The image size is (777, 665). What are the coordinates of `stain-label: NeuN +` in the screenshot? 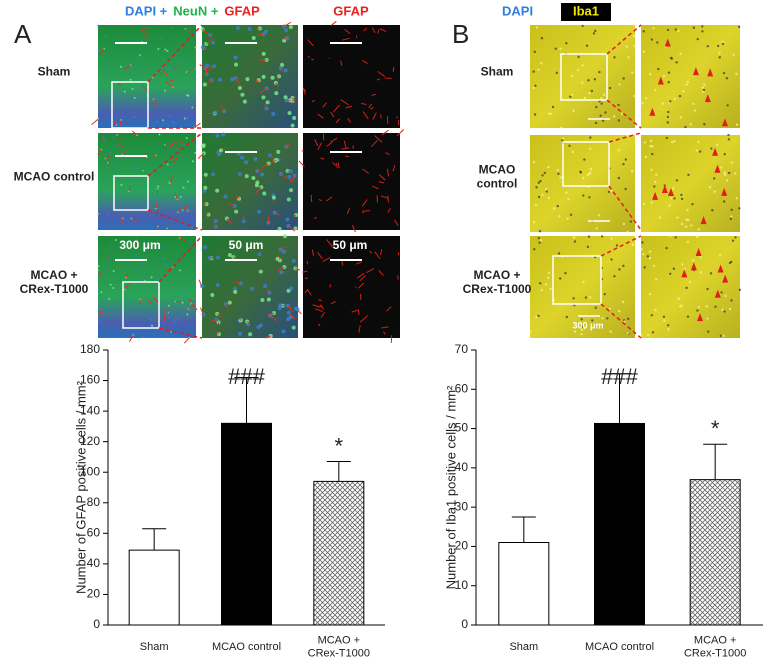 It's located at (196, 10).